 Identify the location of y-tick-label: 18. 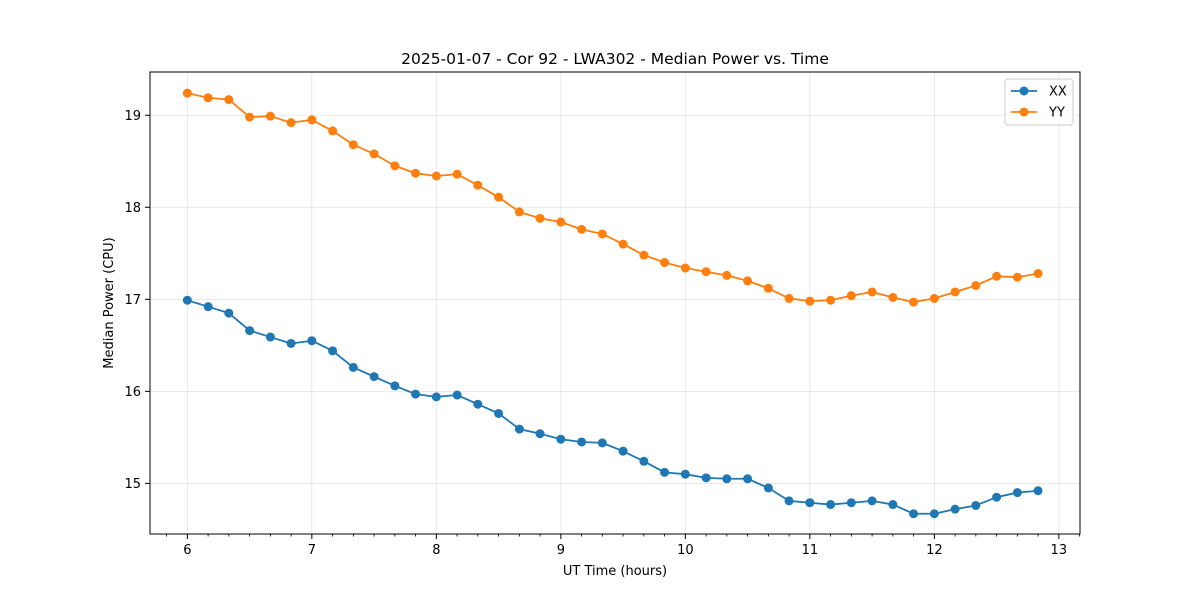
(132, 208).